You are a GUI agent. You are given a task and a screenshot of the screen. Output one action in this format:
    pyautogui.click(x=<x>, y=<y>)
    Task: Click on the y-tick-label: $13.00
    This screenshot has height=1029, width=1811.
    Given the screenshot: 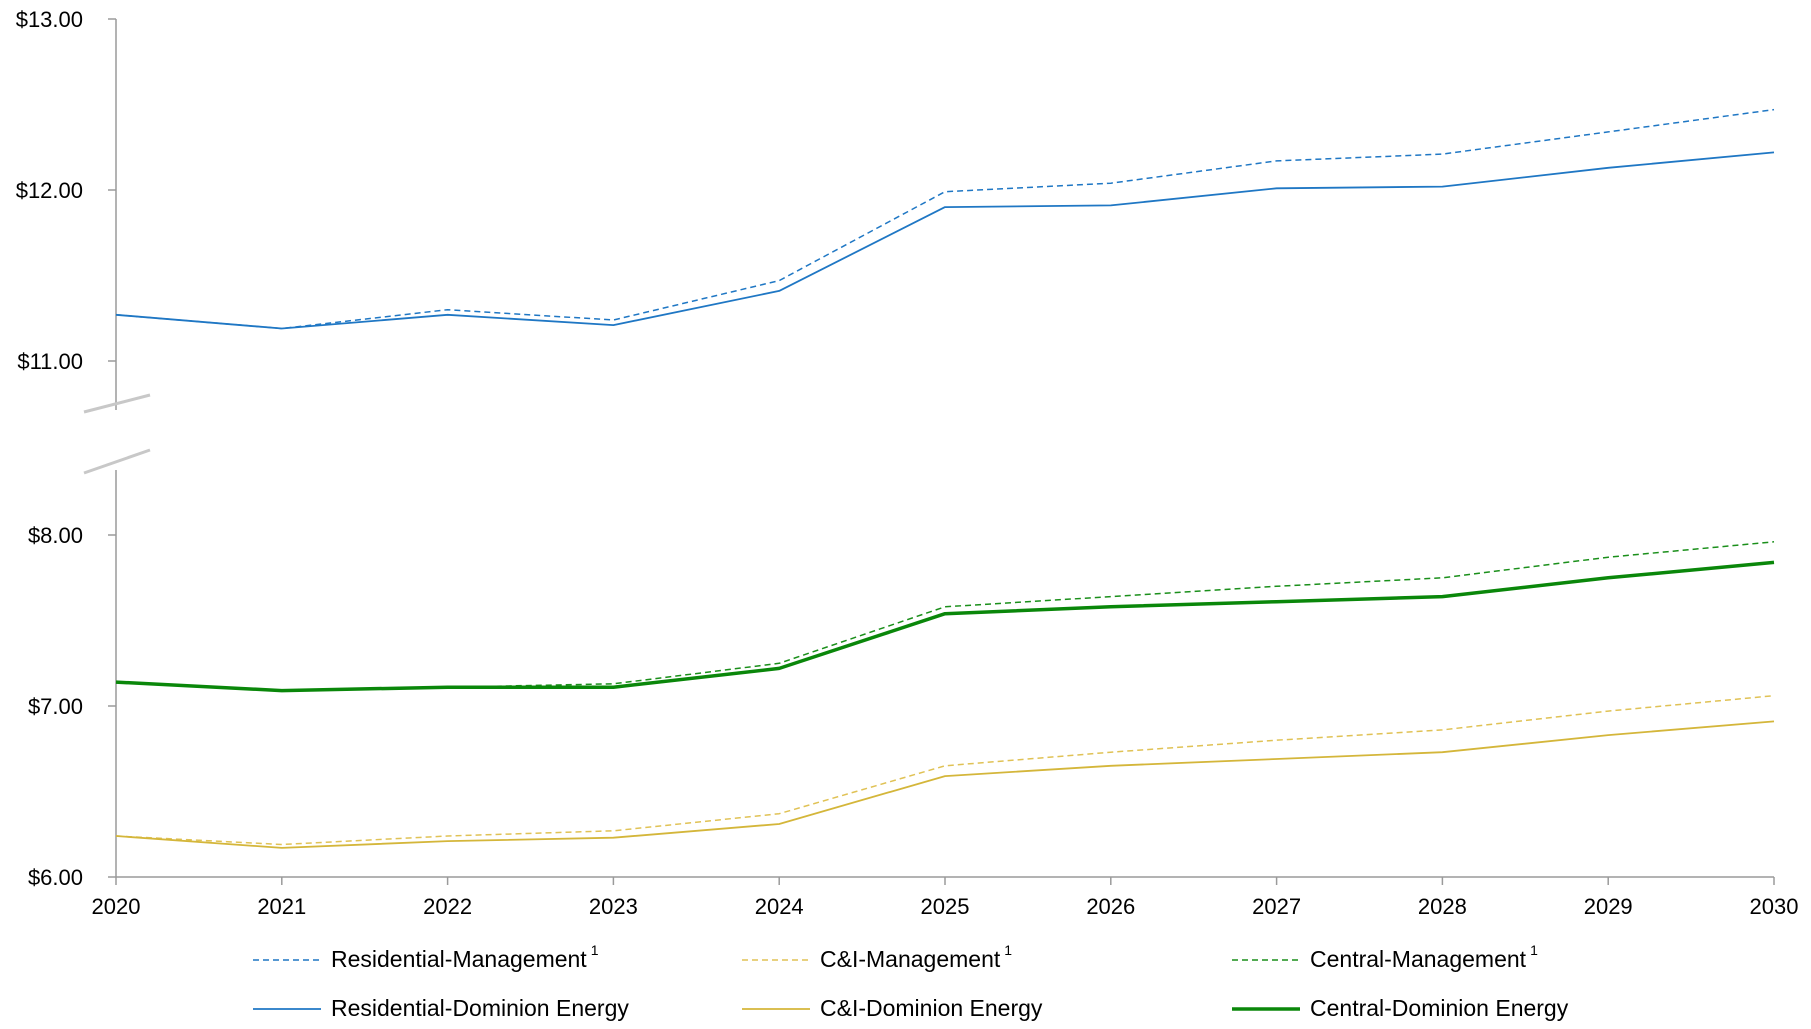 What is the action you would take?
    pyautogui.click(x=49, y=19)
    